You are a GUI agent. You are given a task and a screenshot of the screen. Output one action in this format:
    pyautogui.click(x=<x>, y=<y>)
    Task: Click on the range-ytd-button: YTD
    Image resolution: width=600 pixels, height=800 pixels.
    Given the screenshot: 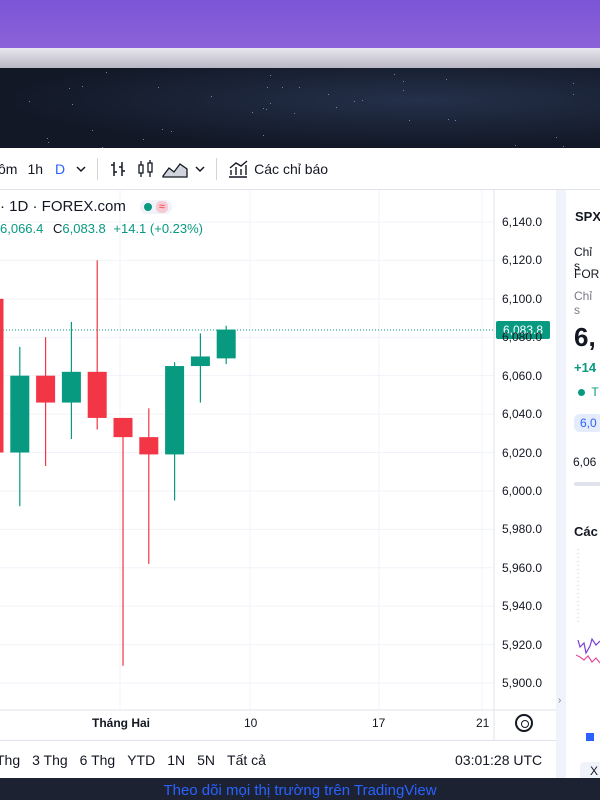 What is the action you would take?
    pyautogui.click(x=141, y=759)
    